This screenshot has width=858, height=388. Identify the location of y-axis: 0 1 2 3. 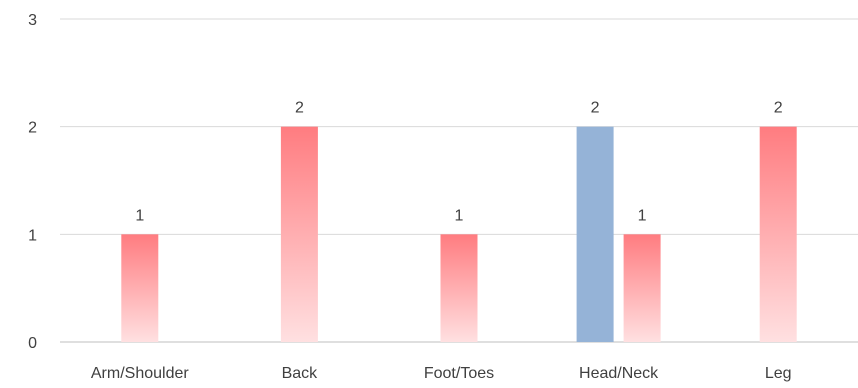
(32, 182).